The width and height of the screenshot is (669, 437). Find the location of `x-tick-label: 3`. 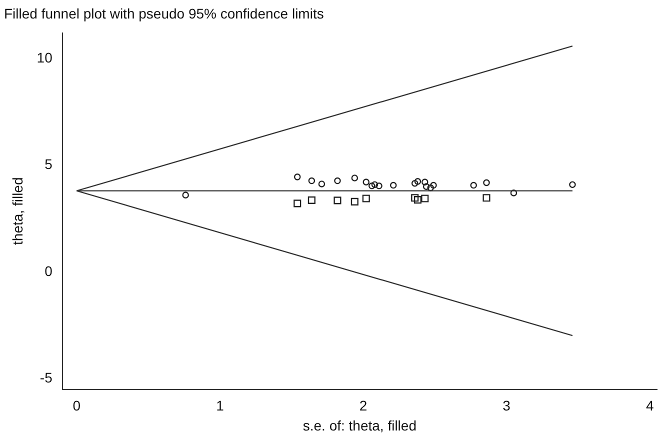

x-tick-label: 3 is located at coordinates (506, 406).